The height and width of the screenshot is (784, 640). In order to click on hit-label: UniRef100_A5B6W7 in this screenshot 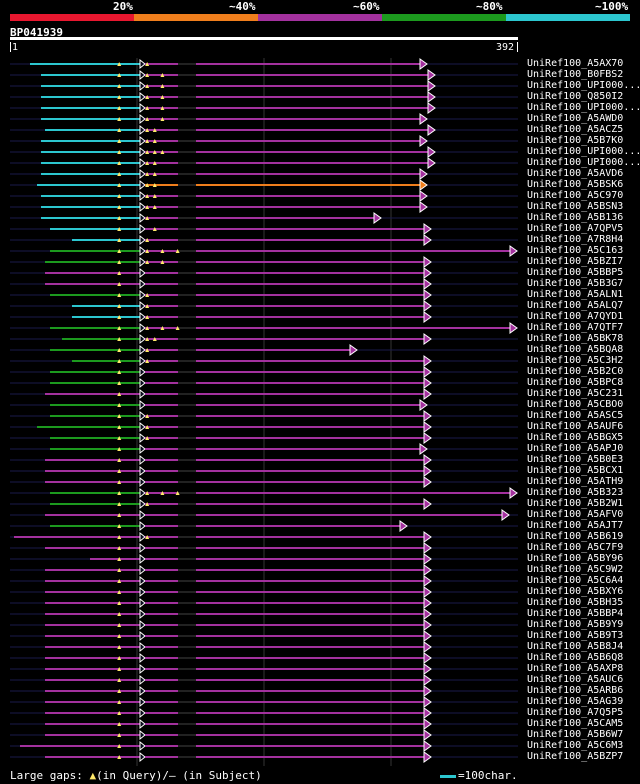, I will do `click(575, 734)`.